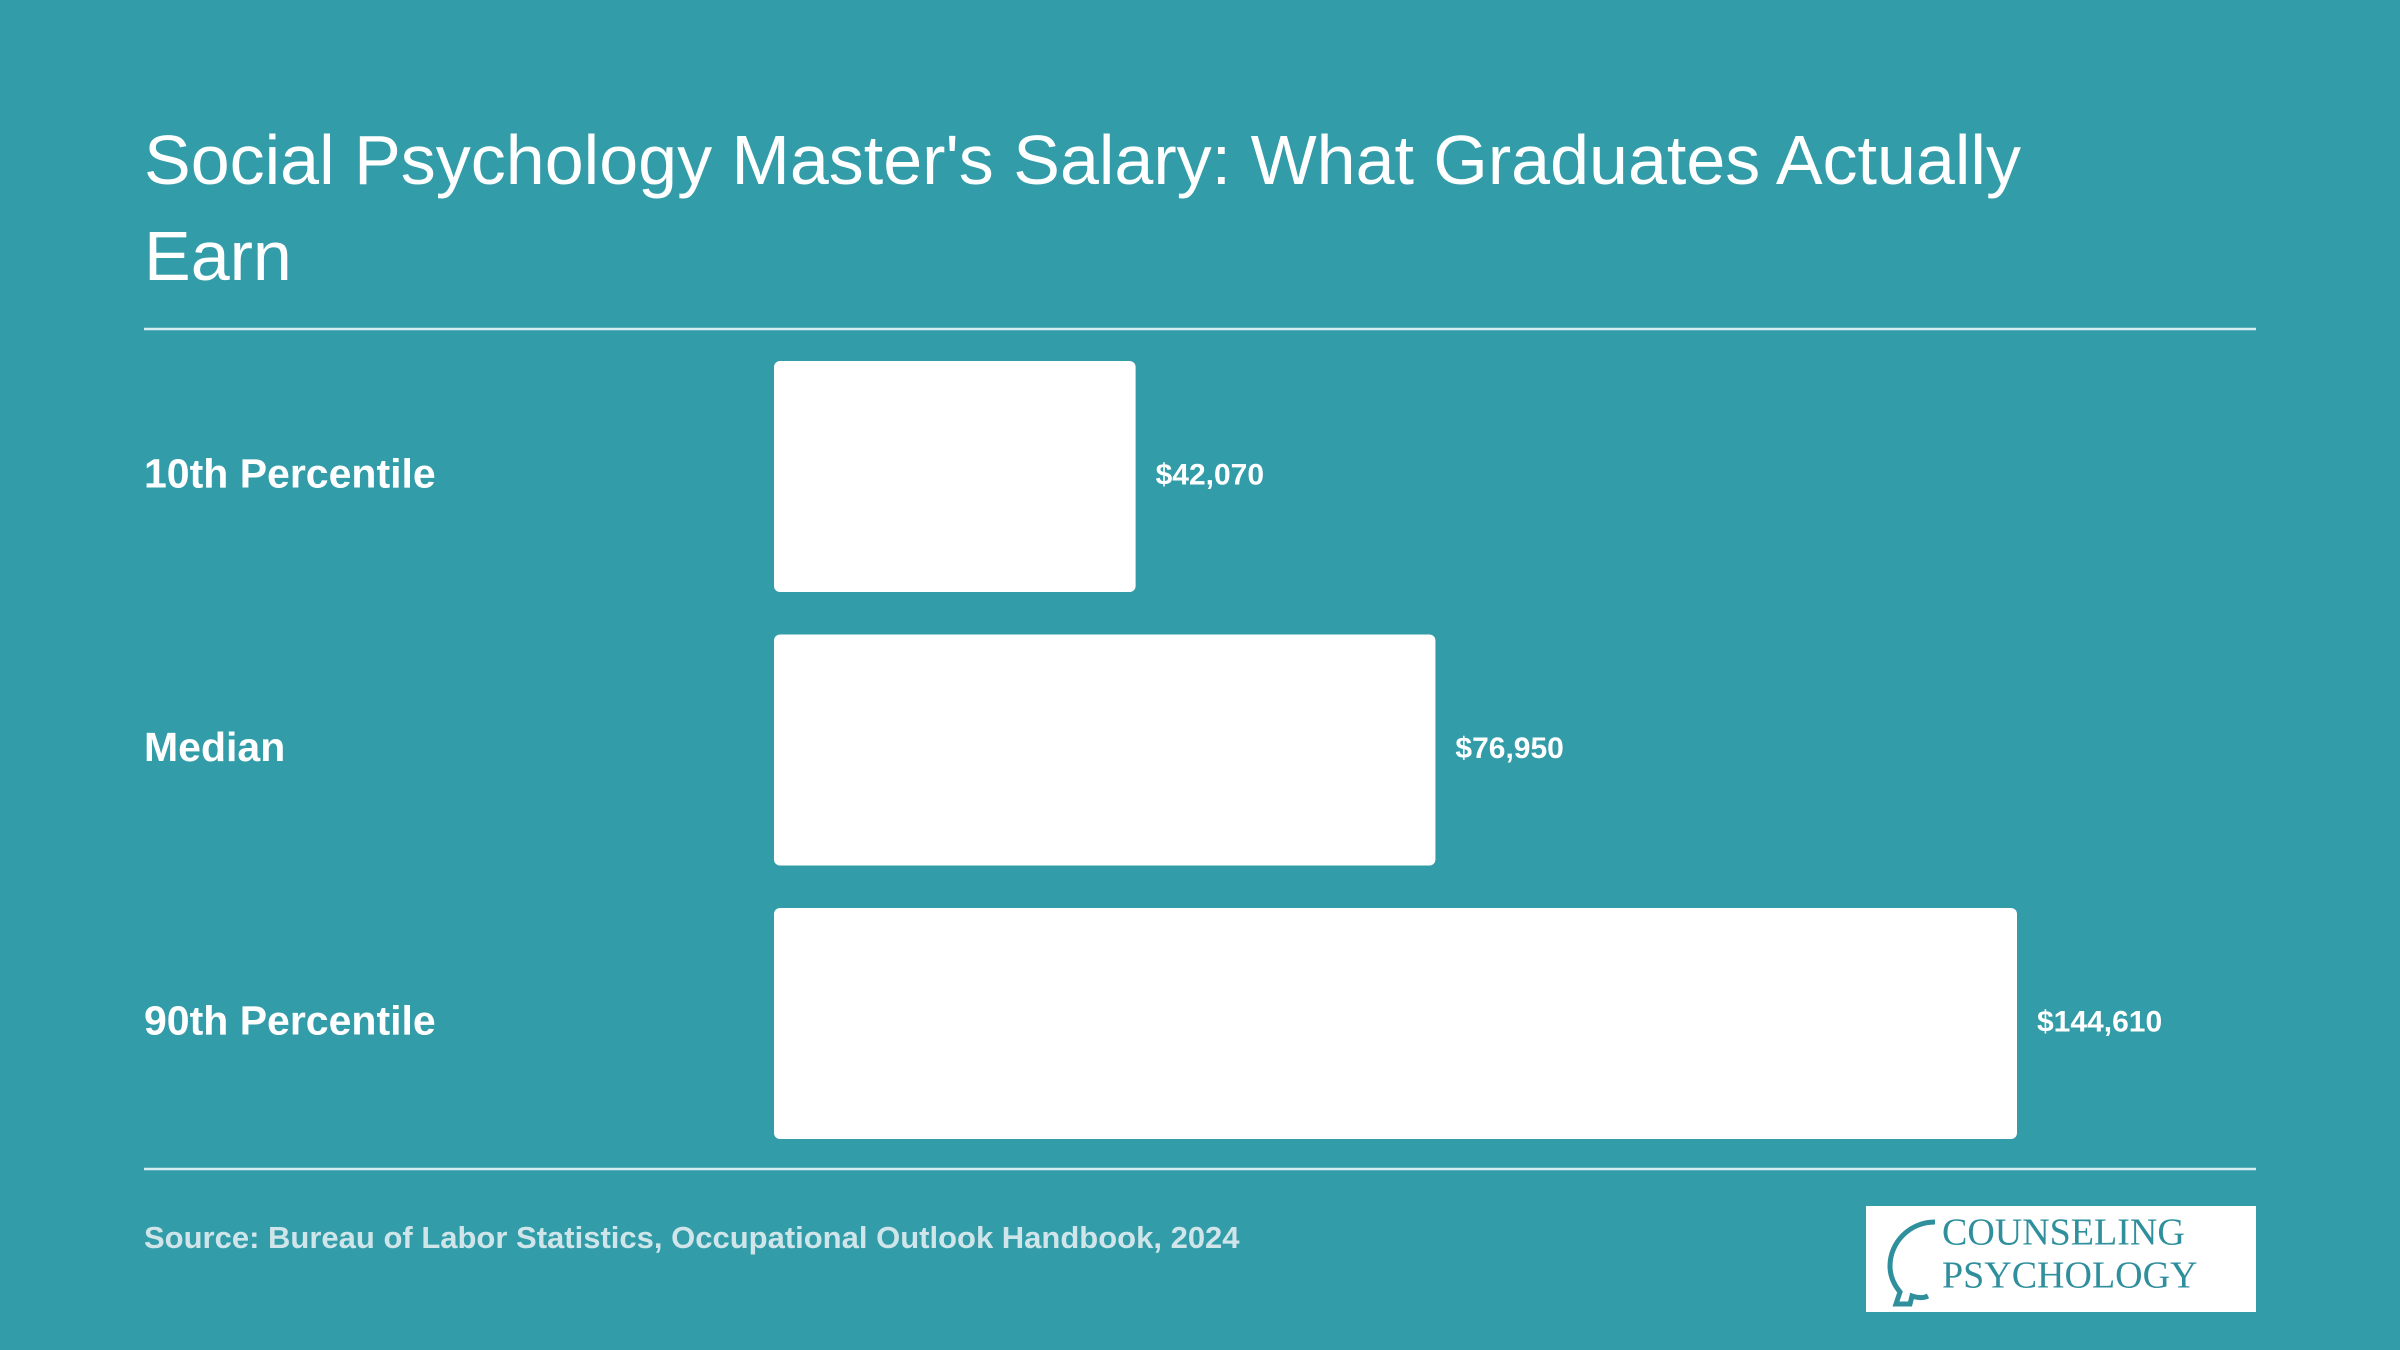  What do you see at coordinates (1911, 1263) in the screenshot?
I see `logo-icon` at bounding box center [1911, 1263].